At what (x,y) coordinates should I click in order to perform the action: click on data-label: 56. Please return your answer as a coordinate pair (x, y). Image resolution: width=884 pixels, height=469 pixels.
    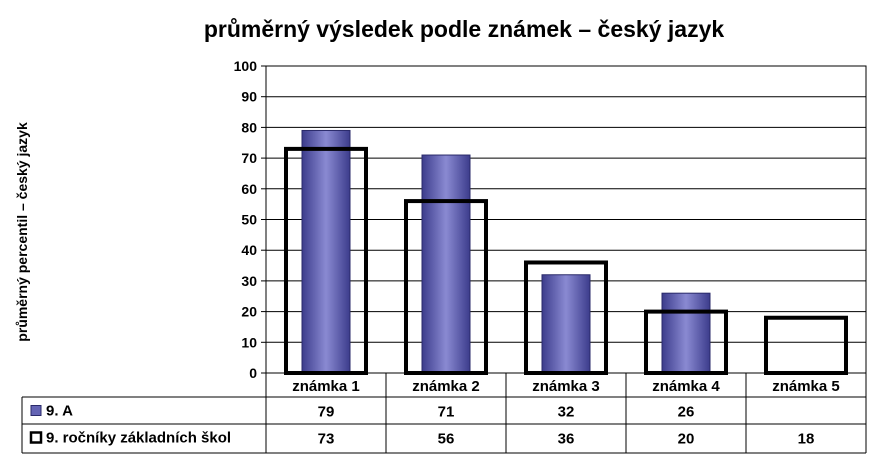
    Looking at the image, I should click on (446, 439).